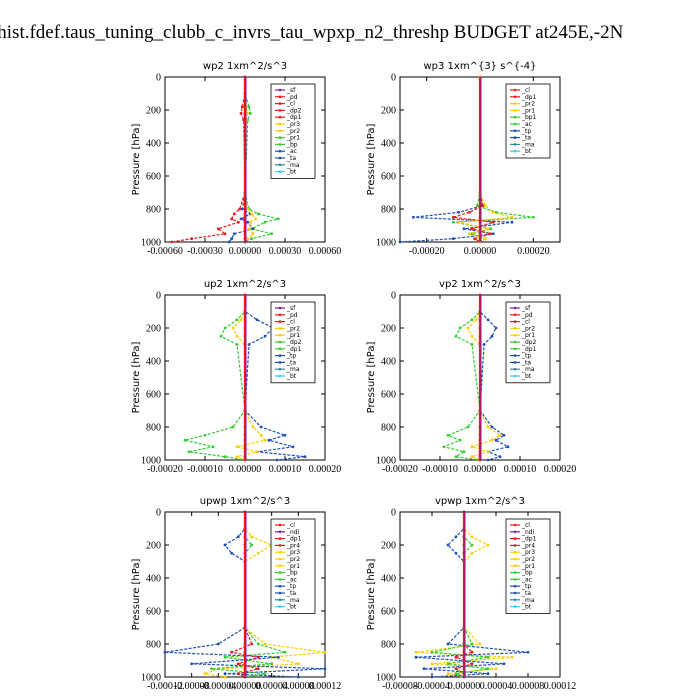  Describe the element at coordinates (480, 501) in the screenshot. I see `chart-title: vpwp 1xm^2/s^3` at that location.